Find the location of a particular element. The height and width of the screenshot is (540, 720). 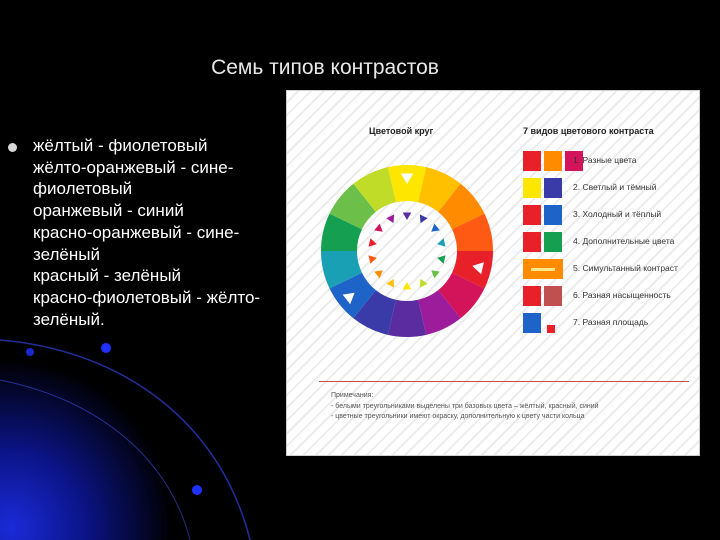

slide-title: Семь типов контрастов is located at coordinates (325, 67).